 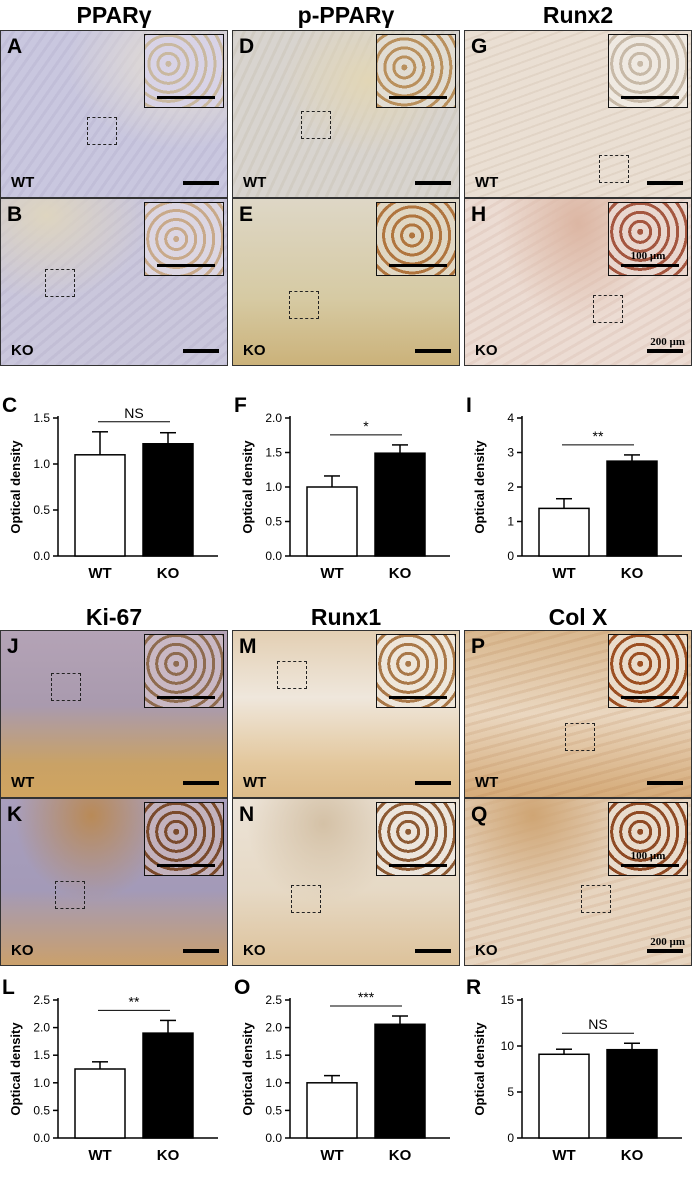 What do you see at coordinates (114, 882) in the screenshot?
I see `micrograph-panel-k: K KO` at bounding box center [114, 882].